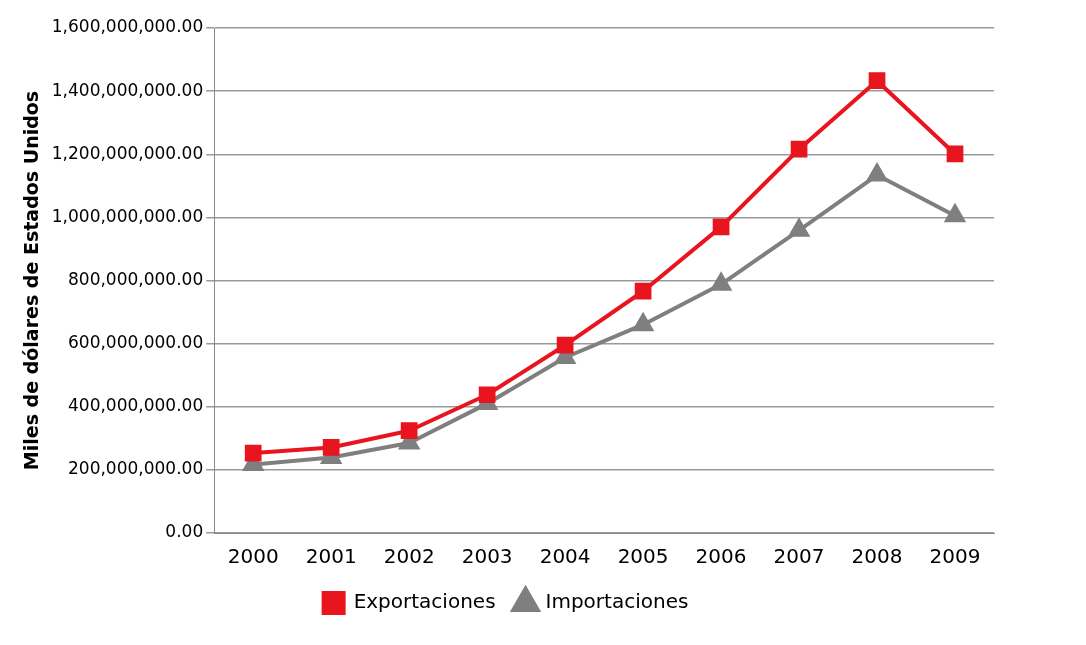  What do you see at coordinates (136, 278) in the screenshot?
I see `y-tick-label: 800,000,000.00` at bounding box center [136, 278].